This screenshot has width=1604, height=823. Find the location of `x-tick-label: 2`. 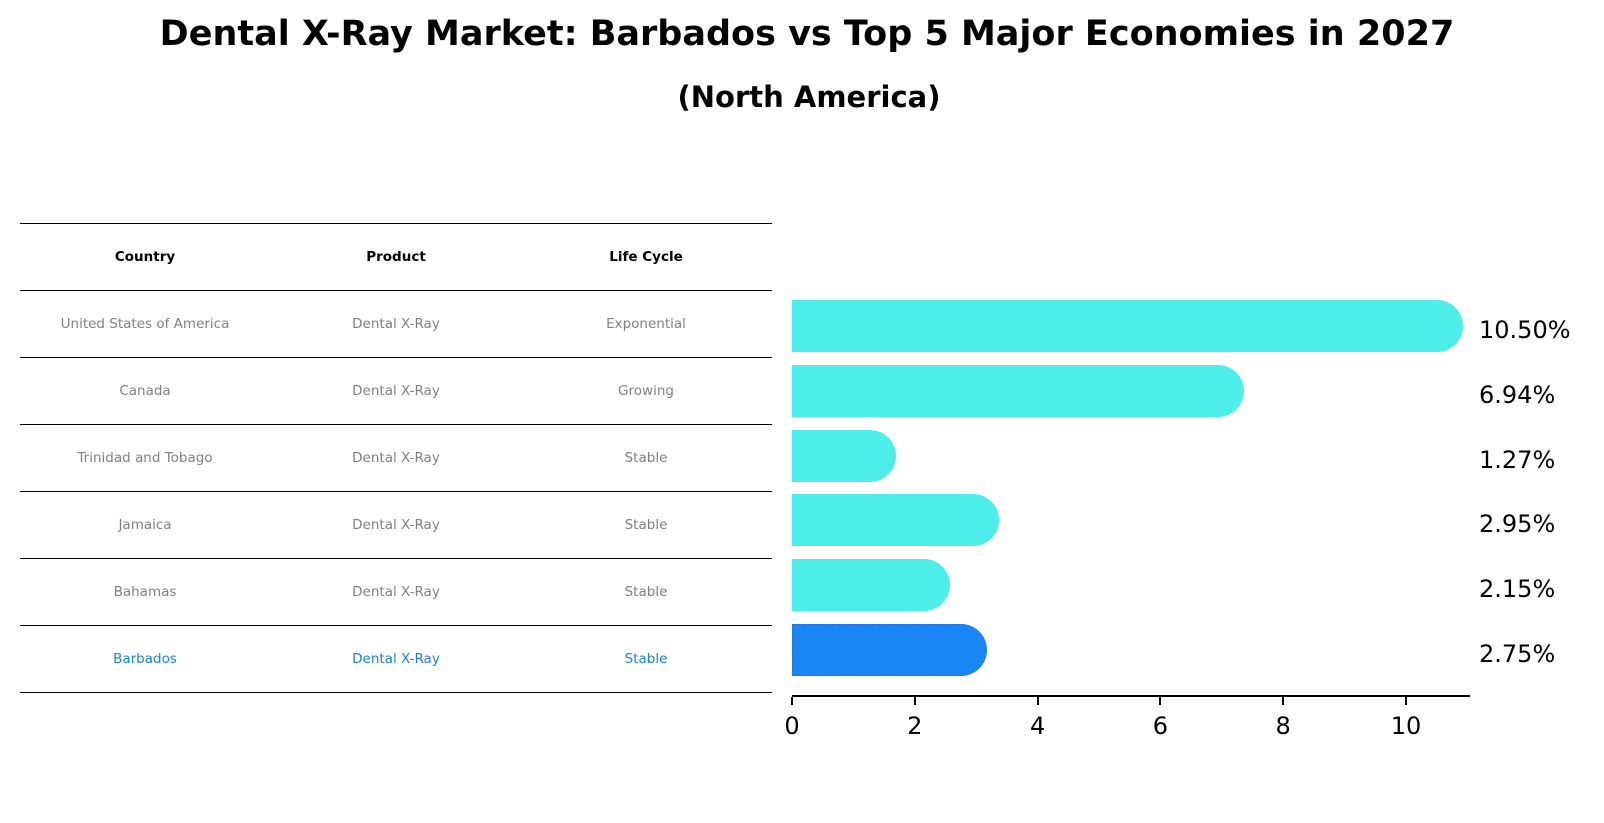

x-tick-label: 2 is located at coordinates (915, 726).